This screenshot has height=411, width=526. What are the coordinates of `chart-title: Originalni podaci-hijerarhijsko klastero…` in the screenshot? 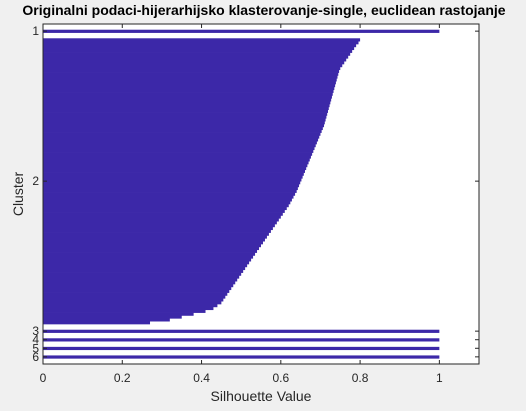 It's located at (263, 10).